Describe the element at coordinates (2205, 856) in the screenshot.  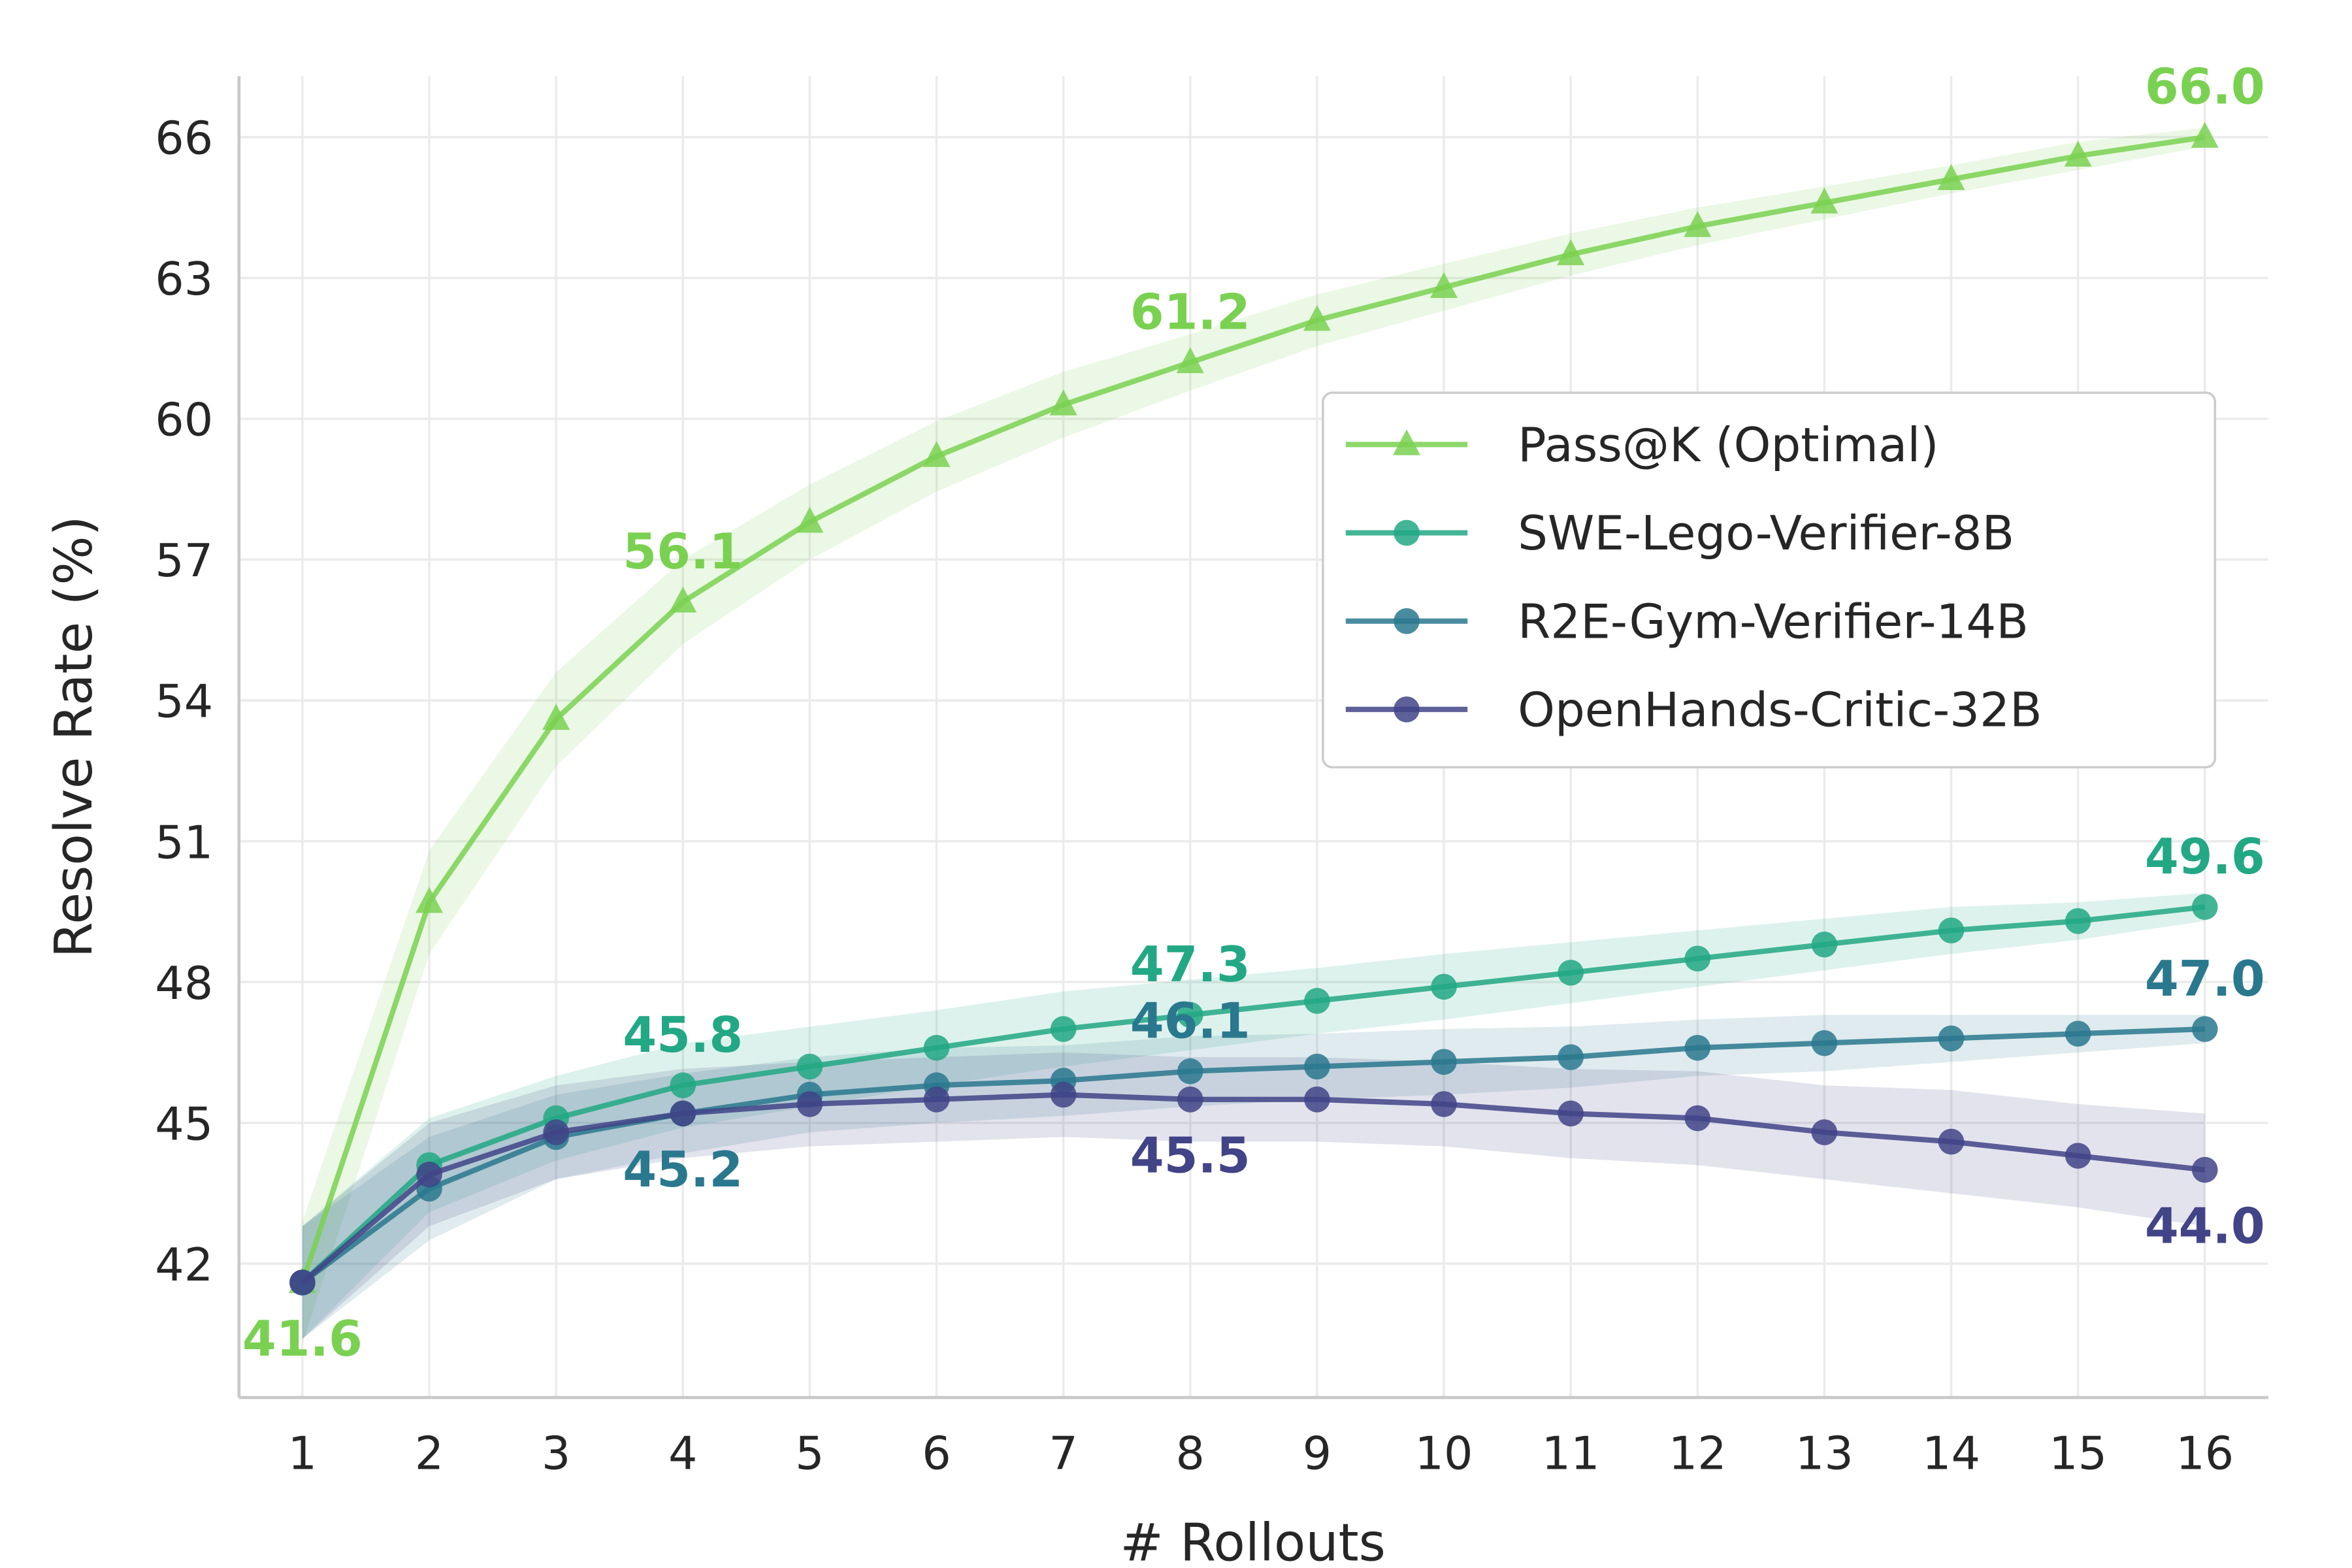
I see `data-label: 49.6` at that location.